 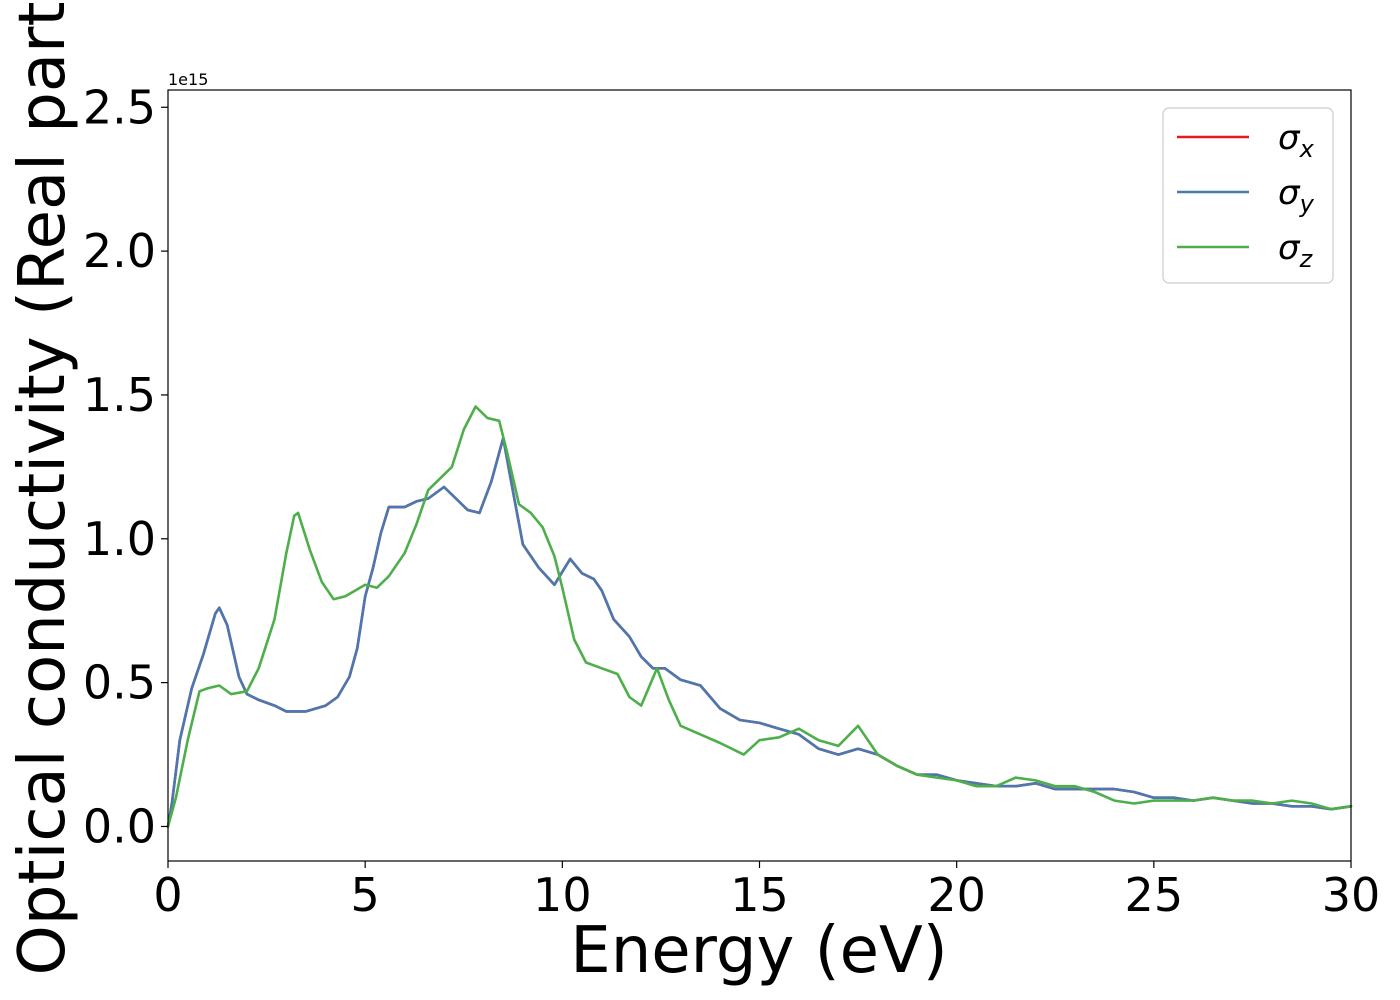 What do you see at coordinates (759, 895) in the screenshot?
I see `x-tick-label: 15` at bounding box center [759, 895].